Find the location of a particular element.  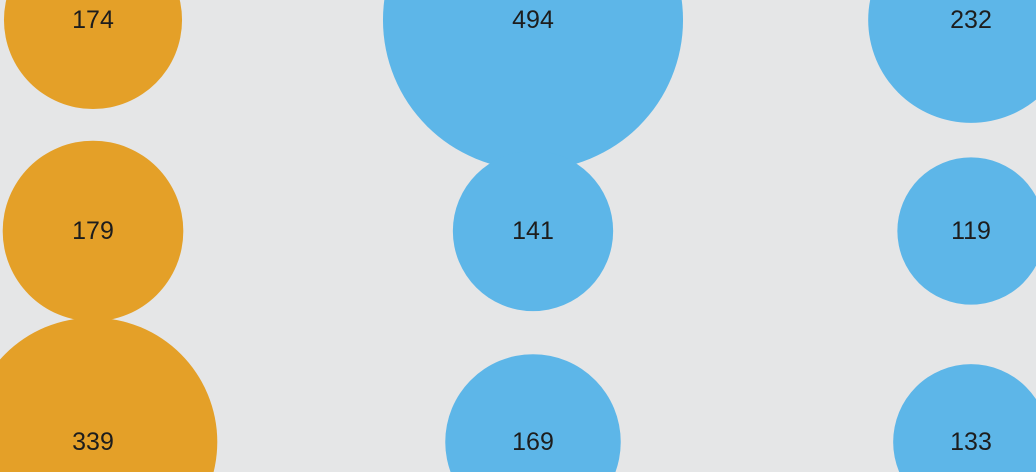

bubble-1-1: 174 is located at coordinates (93, 55).